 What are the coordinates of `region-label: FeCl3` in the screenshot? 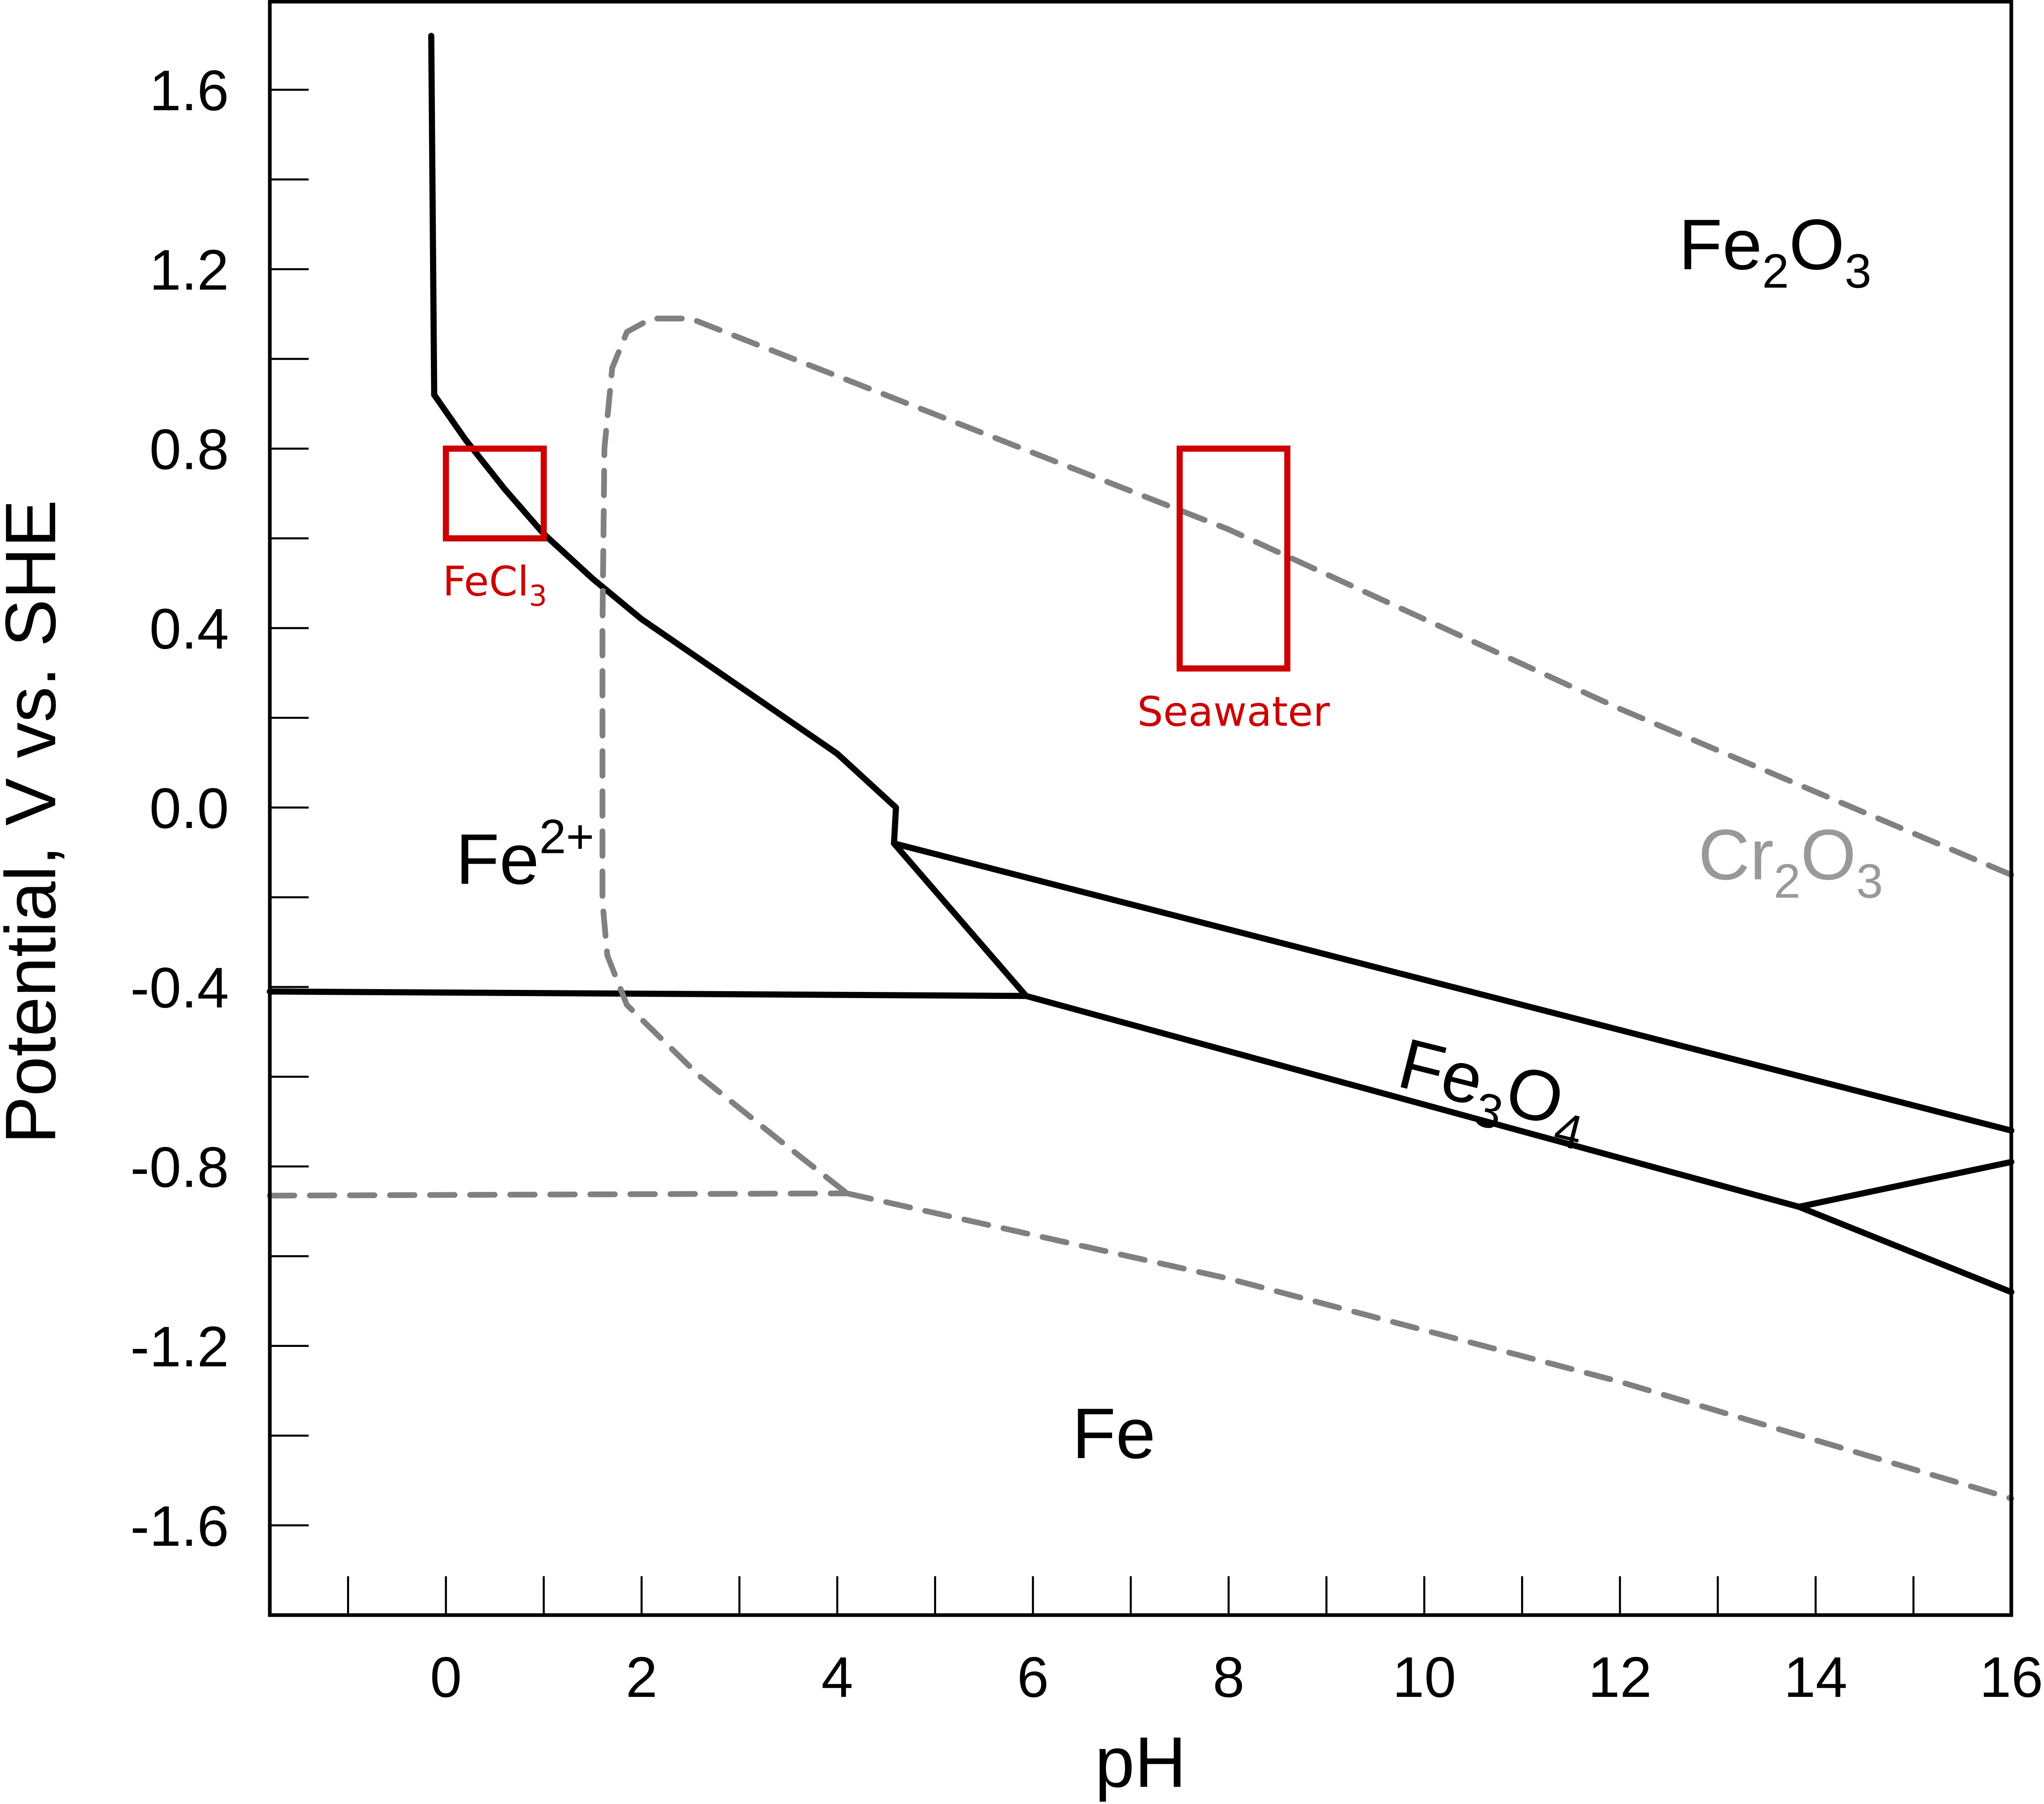 It's located at (495, 585).